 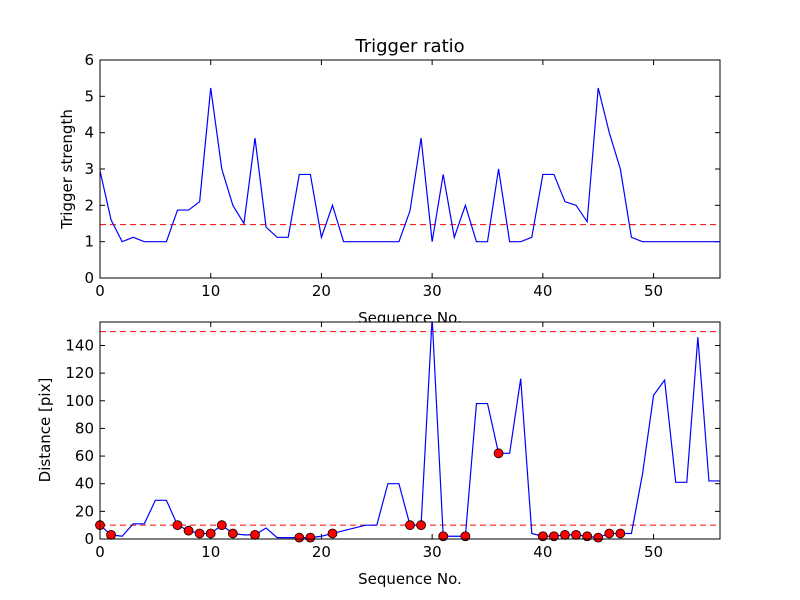 What do you see at coordinates (410, 579) in the screenshot?
I see `bottom-x-axis-label: Sequence No.` at bounding box center [410, 579].